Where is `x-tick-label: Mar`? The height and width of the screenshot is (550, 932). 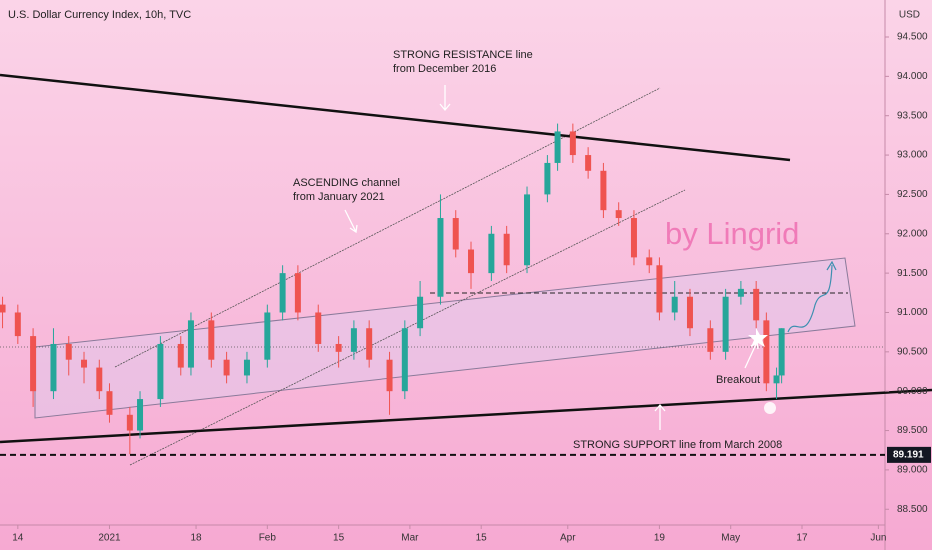
x-tick-label: Mar is located at coordinates (410, 538).